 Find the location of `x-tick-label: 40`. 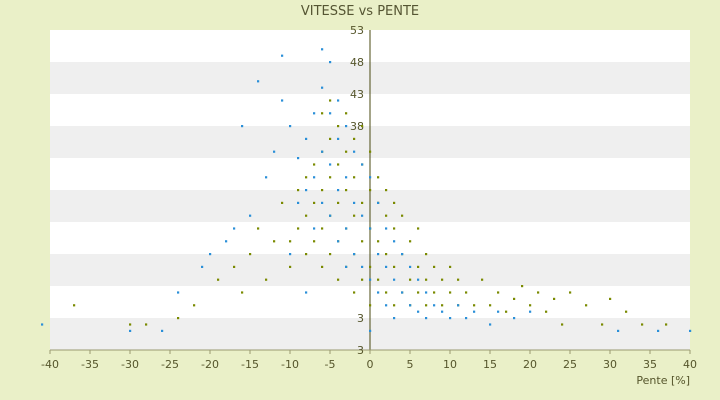

x-tick-label: 40 is located at coordinates (690, 364).